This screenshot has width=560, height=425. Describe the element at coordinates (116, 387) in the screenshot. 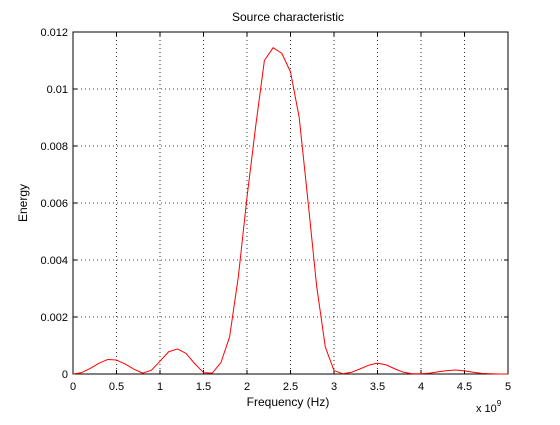

I see `x-tick-label: 0.5` at that location.